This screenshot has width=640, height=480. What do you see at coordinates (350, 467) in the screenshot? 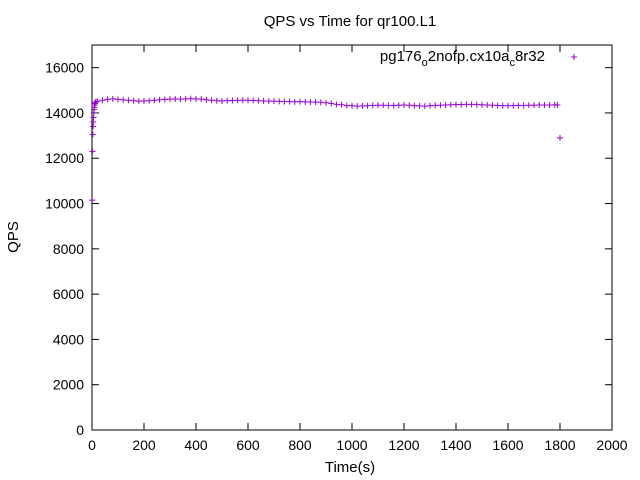
I see `x-axis-label: Time(s)` at bounding box center [350, 467].